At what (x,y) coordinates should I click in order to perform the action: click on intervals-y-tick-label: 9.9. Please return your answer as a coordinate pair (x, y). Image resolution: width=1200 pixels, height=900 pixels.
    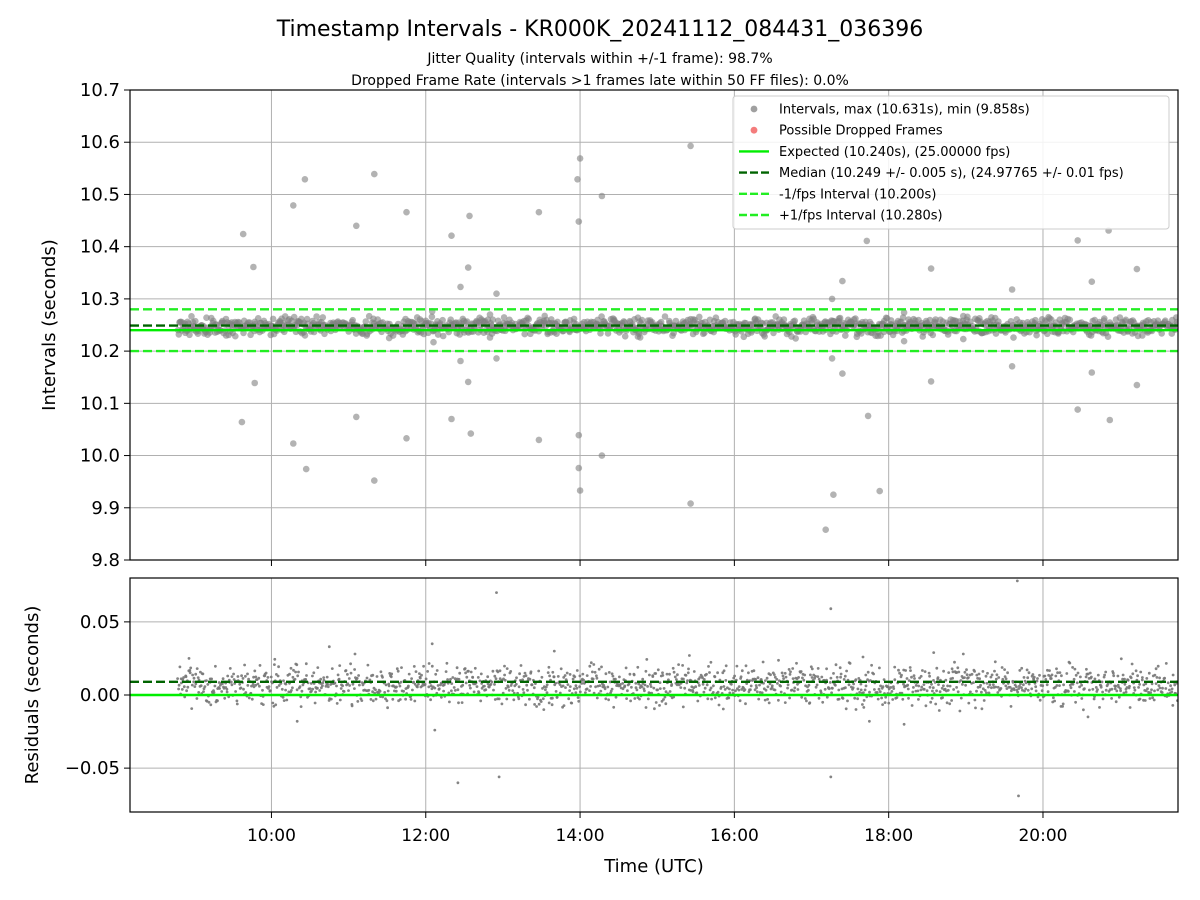
    Looking at the image, I should click on (105, 508).